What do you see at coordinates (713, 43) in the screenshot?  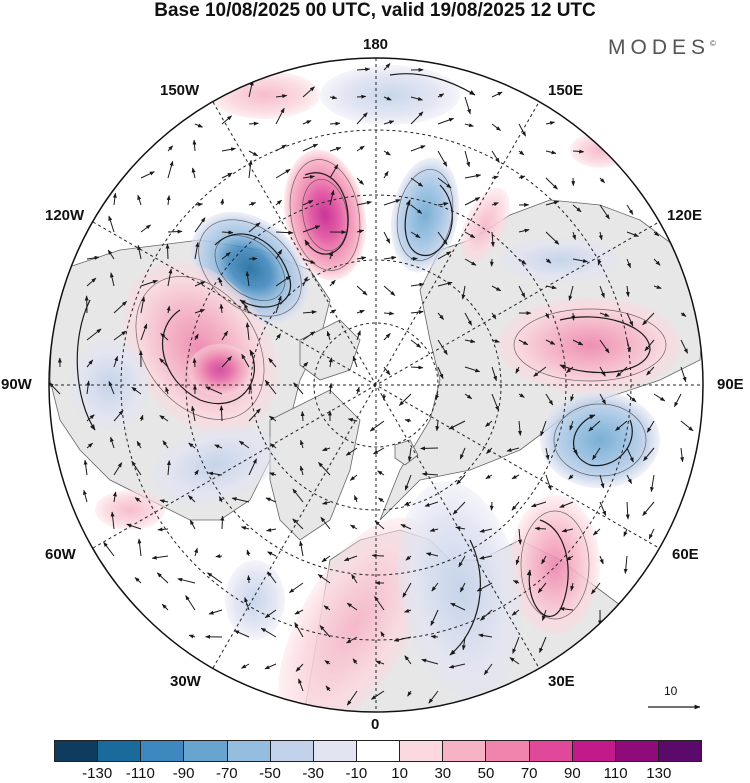 I see `brand-mark: ©` at bounding box center [713, 43].